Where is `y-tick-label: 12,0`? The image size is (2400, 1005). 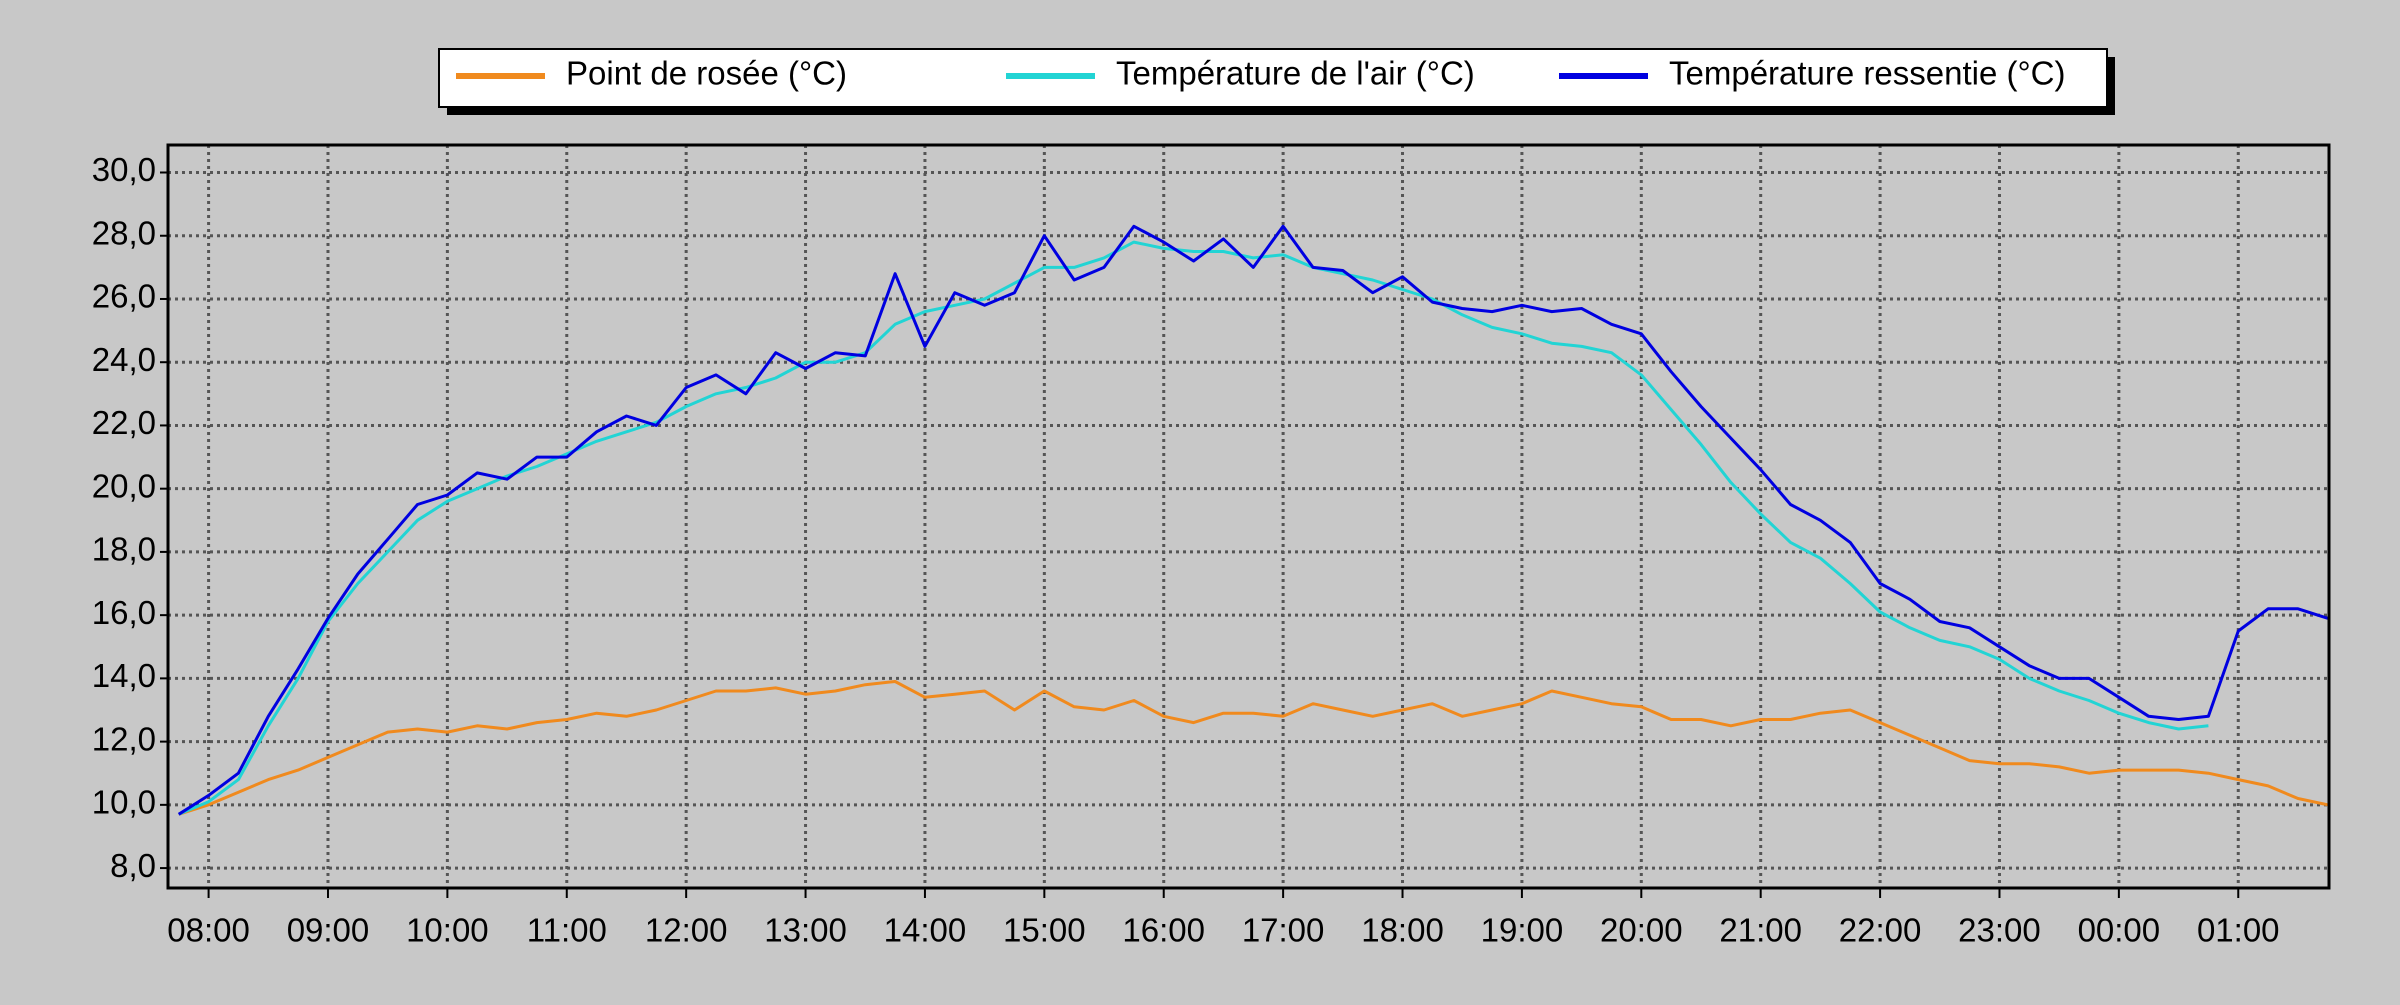 y-tick-label: 12,0 is located at coordinates (124, 738).